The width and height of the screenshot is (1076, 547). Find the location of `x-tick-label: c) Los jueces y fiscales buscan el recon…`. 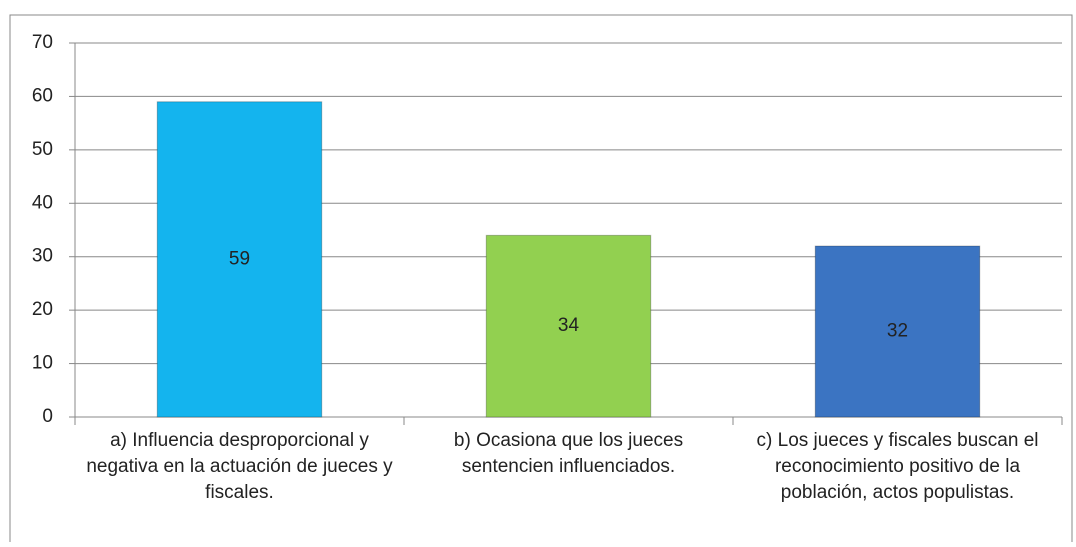

x-tick-label: c) Los jueces y fiscales buscan el recon… is located at coordinates (897, 466).